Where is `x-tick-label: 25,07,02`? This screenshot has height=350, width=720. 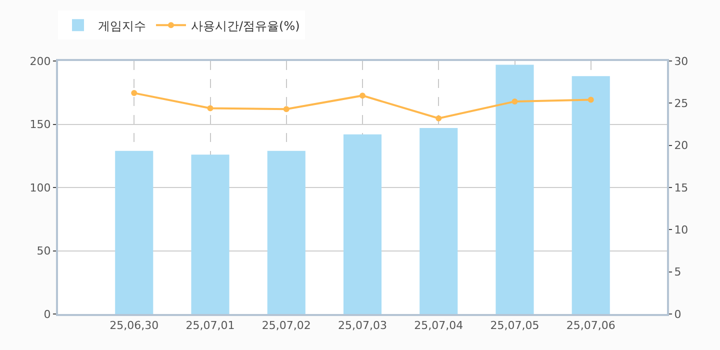 x-tick-label: 25,07,02 is located at coordinates (286, 325).